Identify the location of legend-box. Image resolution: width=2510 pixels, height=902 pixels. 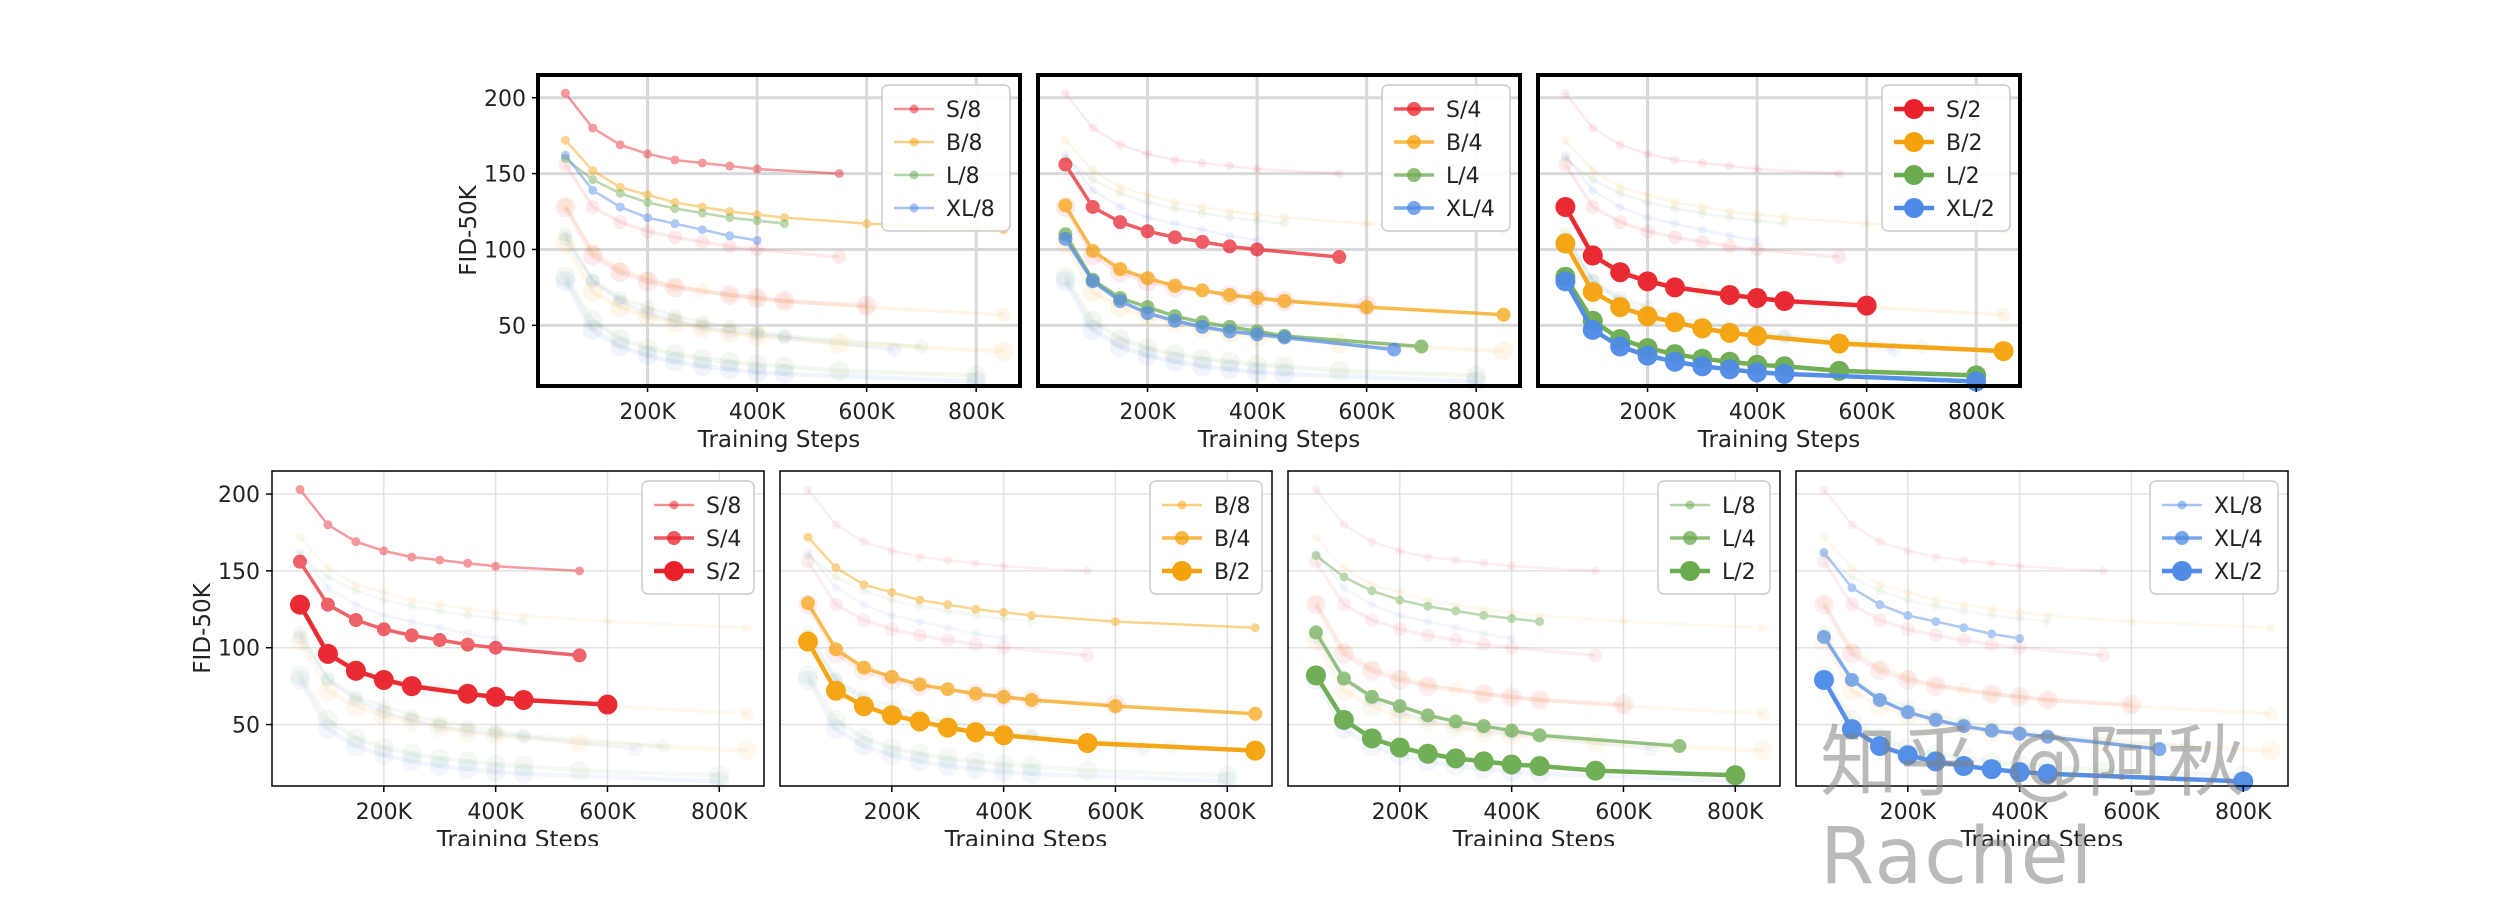
(1946, 158).